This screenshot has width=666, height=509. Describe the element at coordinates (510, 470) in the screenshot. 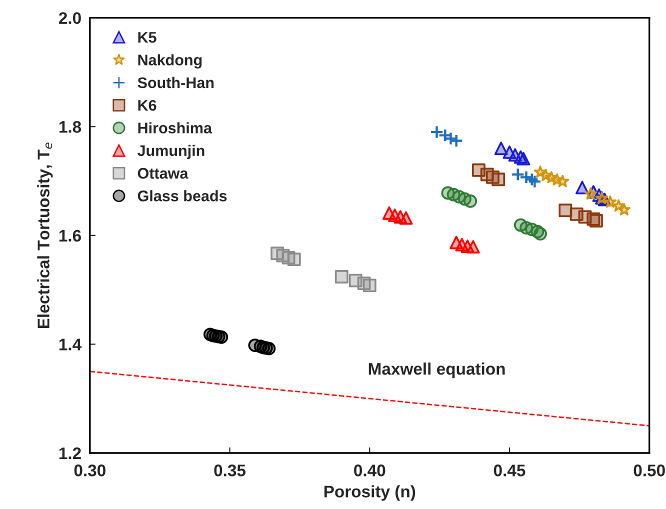

I see `x-tick-label: 0.45` at that location.